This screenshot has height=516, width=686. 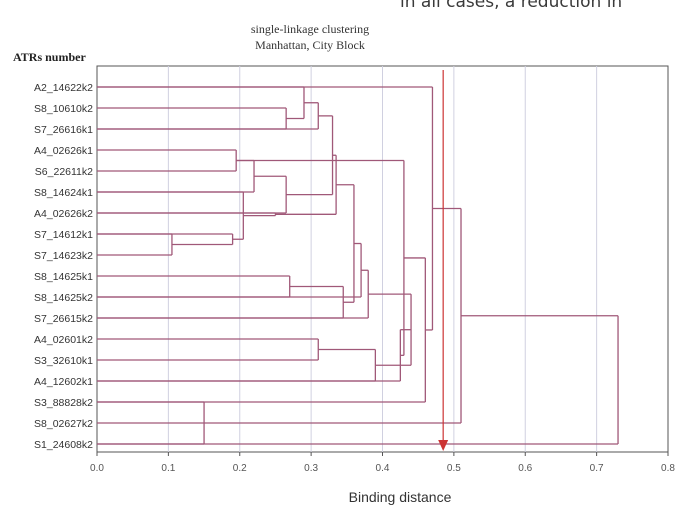 I want to click on x-tick-label: 0.7, so click(x=597, y=468).